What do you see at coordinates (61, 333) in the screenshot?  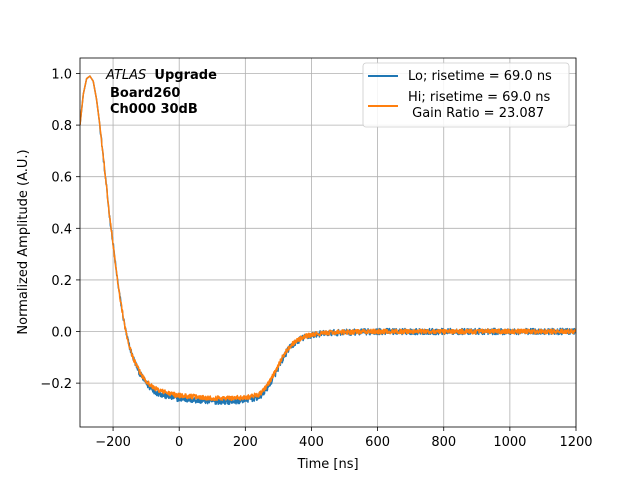 I see `y-tick-label: 0.0` at bounding box center [61, 333].